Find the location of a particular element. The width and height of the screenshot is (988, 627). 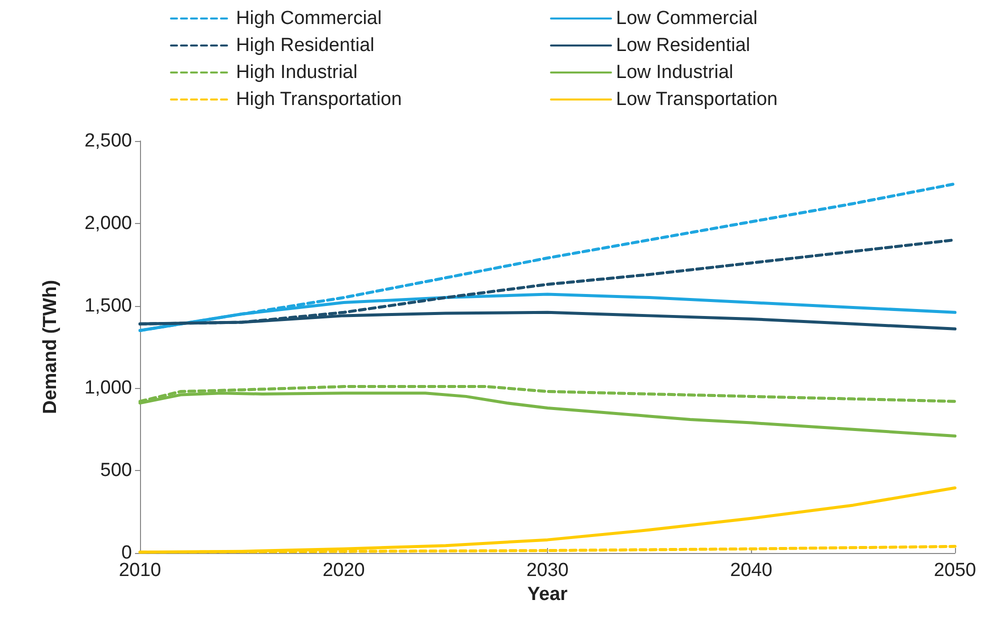

legend-label: Low Transportation is located at coordinates (697, 99).